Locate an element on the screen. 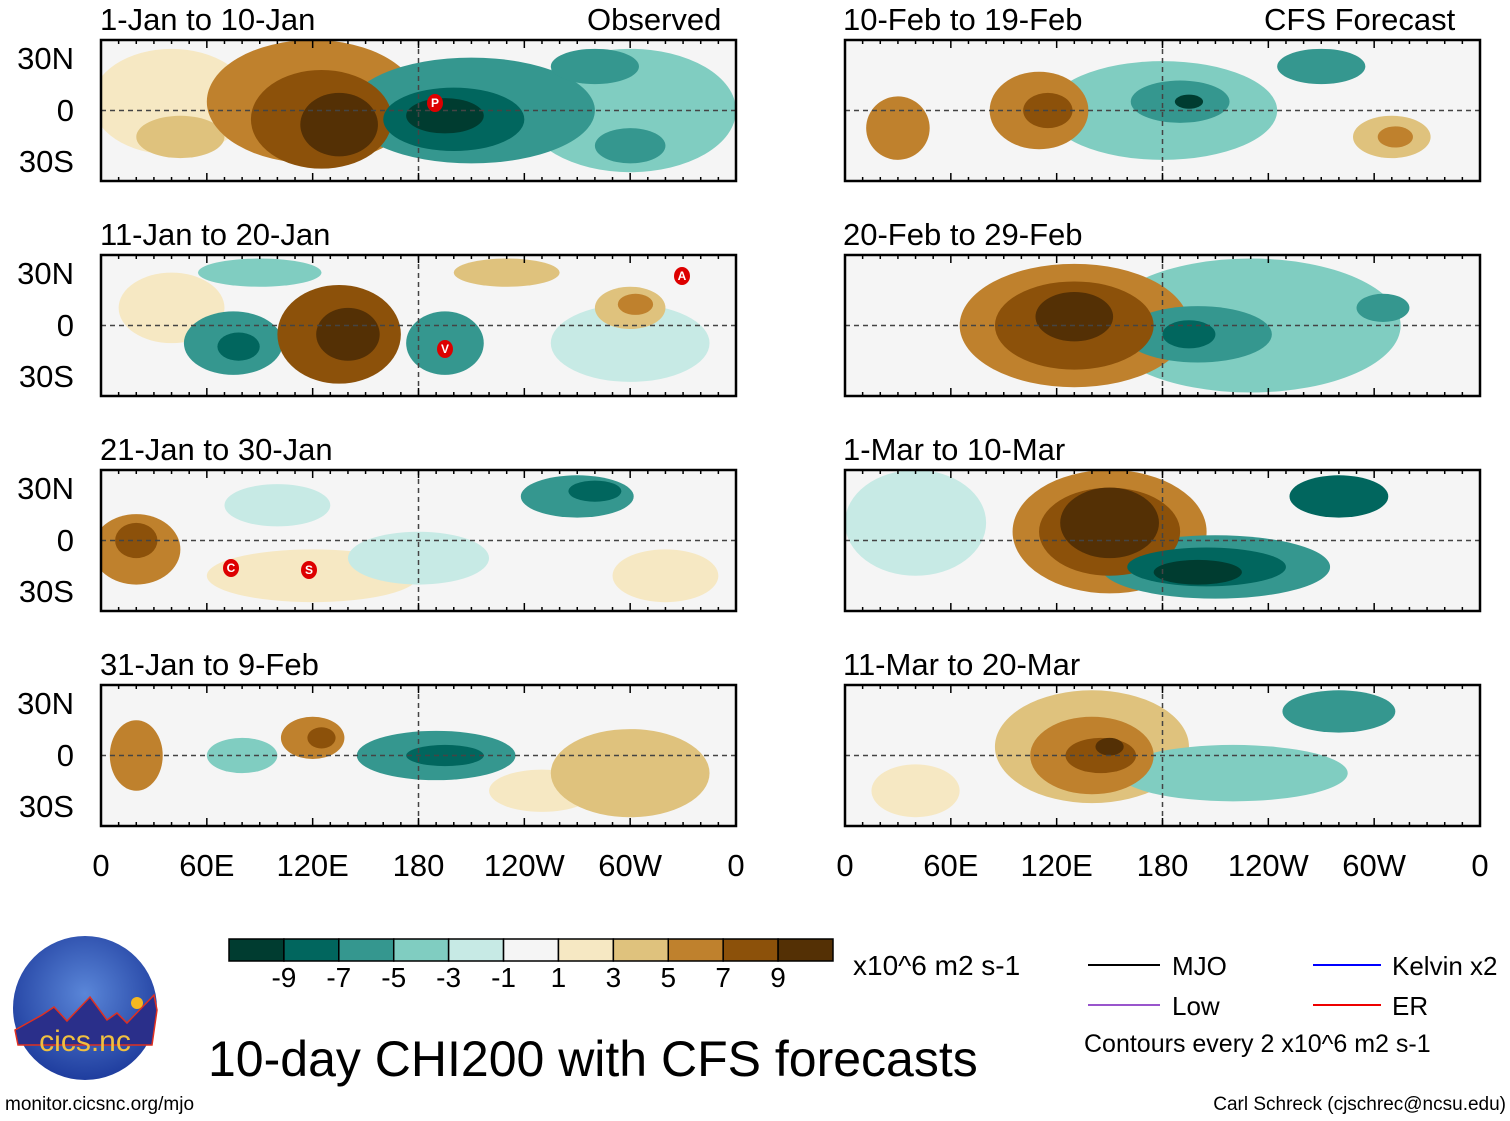 Image resolution: width=1510 pixels, height=1121 pixels. er-line is located at coordinates (1347, 1005).